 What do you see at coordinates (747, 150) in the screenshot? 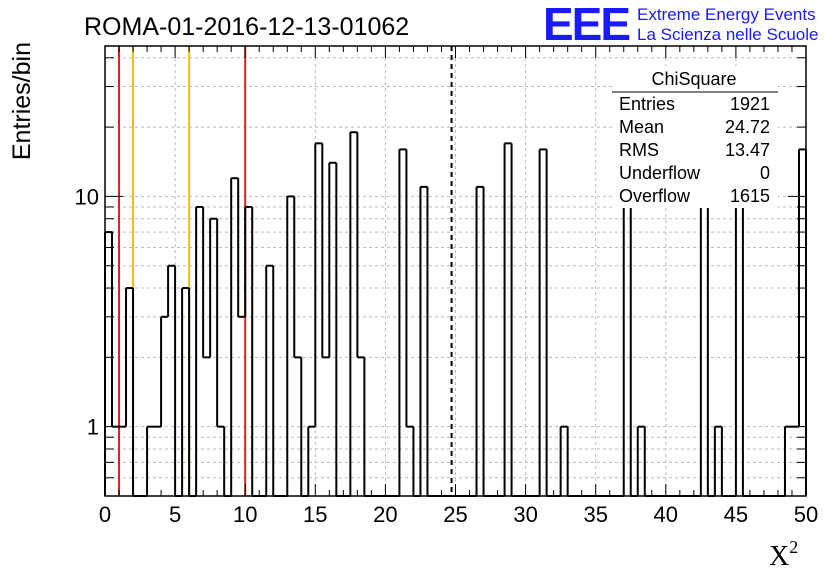
I see `stats-row-value: 13.47` at bounding box center [747, 150].